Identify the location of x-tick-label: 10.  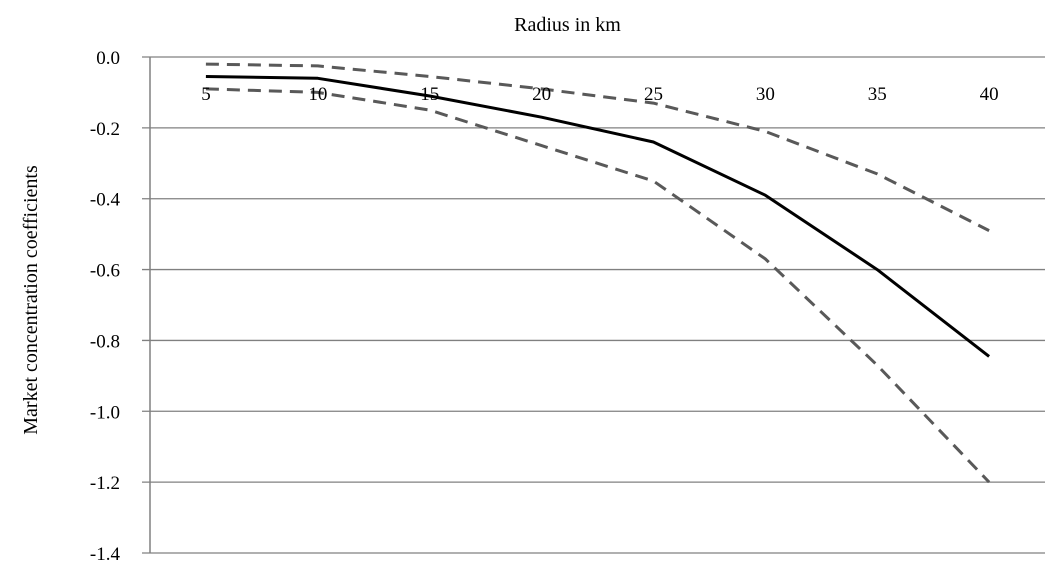
(317, 94).